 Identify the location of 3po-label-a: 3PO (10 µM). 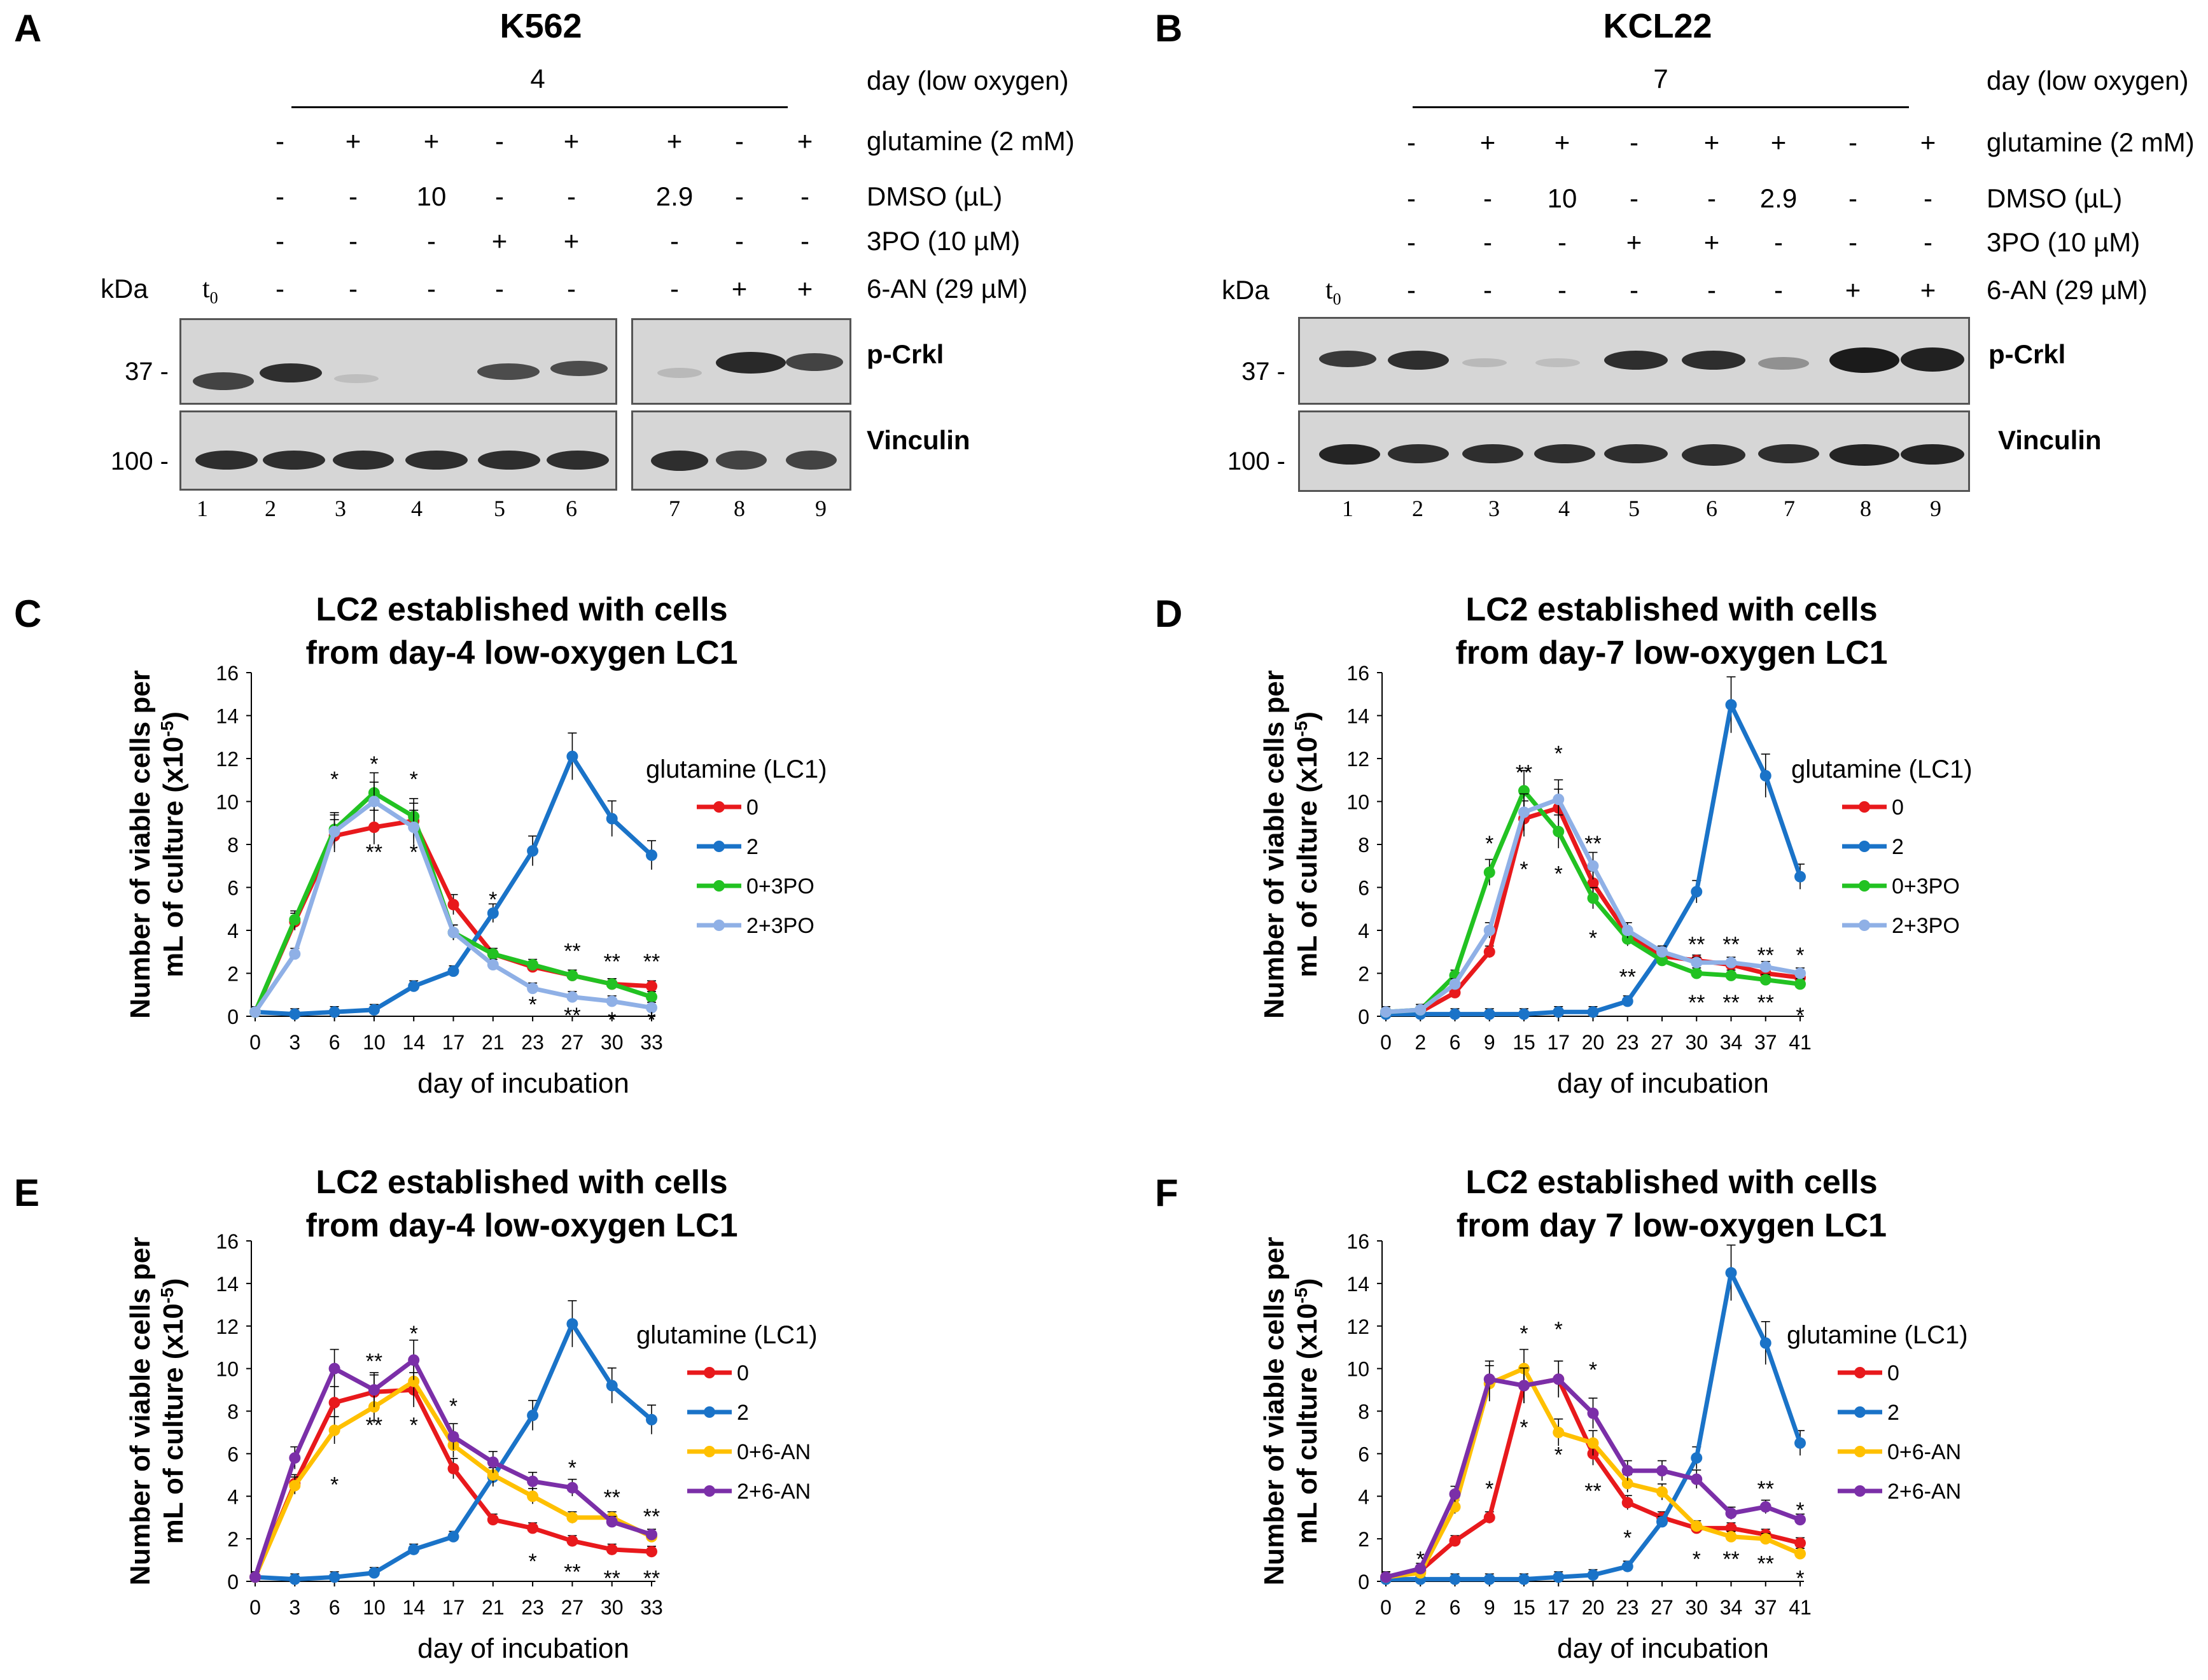
(944, 241).